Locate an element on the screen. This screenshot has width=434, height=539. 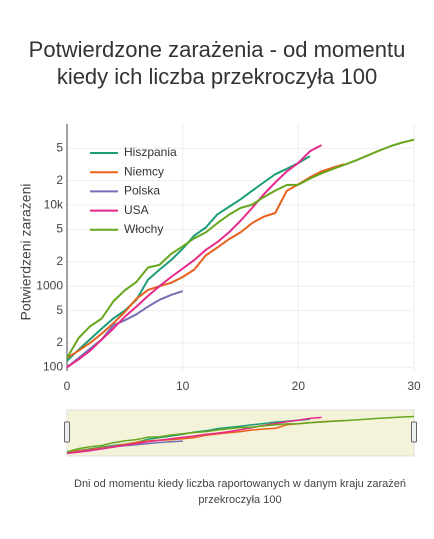
y-tick-label: 100 is located at coordinates (53, 366).